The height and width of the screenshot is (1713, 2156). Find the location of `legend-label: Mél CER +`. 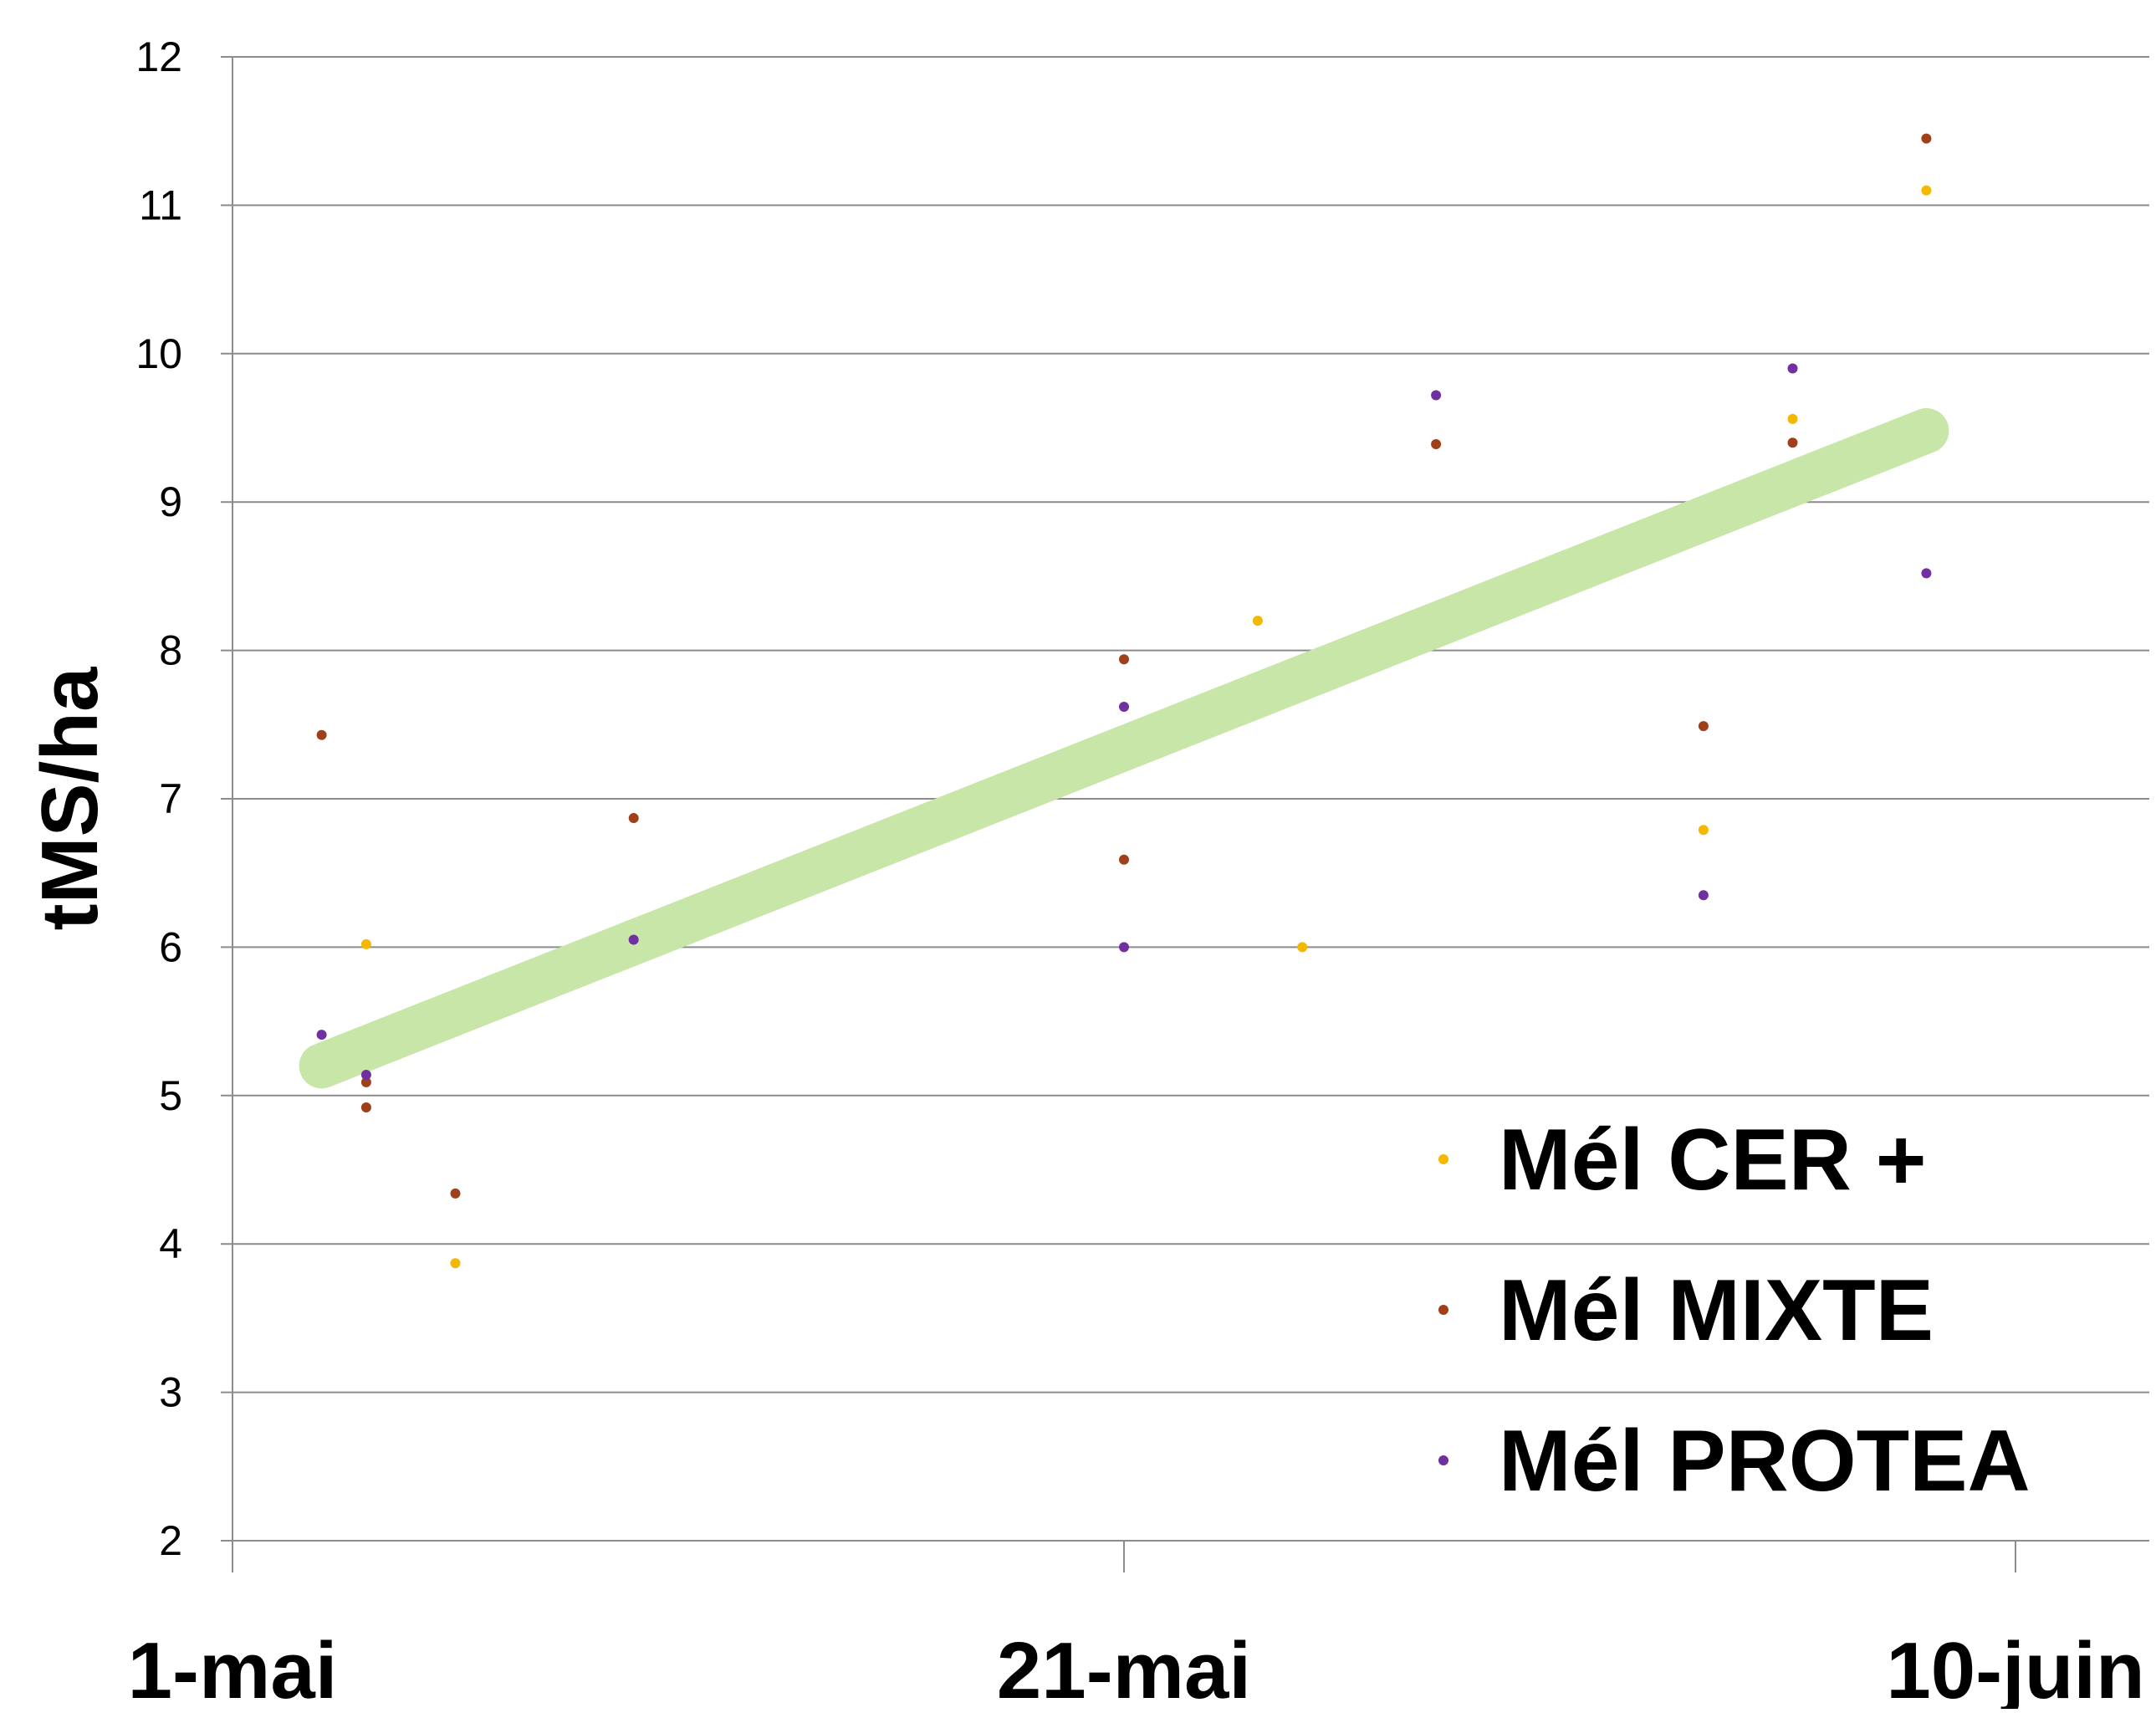

legend-label: Mél CER + is located at coordinates (1712, 1160).